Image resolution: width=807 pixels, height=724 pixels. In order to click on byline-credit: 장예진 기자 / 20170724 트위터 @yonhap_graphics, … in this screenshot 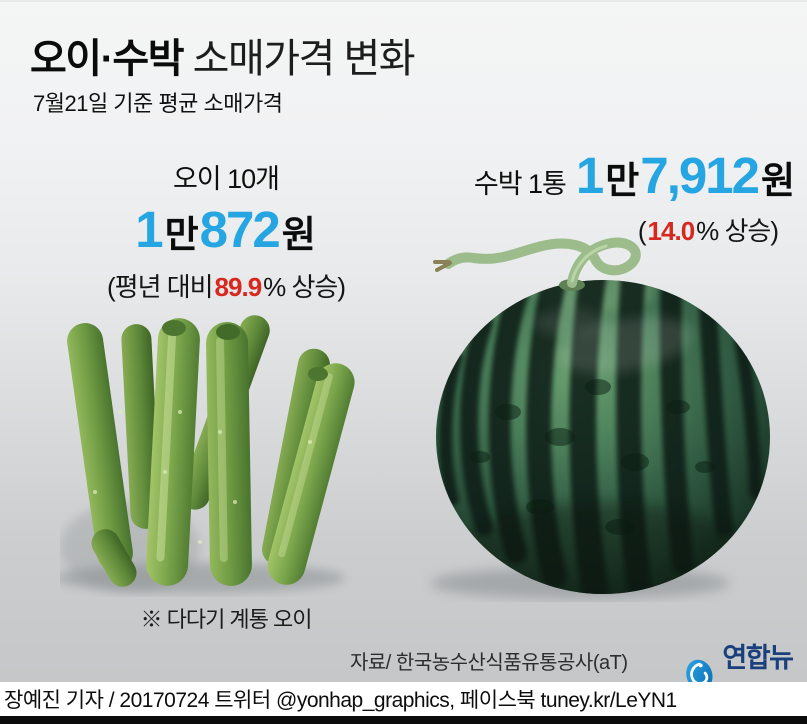, I will do `click(340, 700)`.